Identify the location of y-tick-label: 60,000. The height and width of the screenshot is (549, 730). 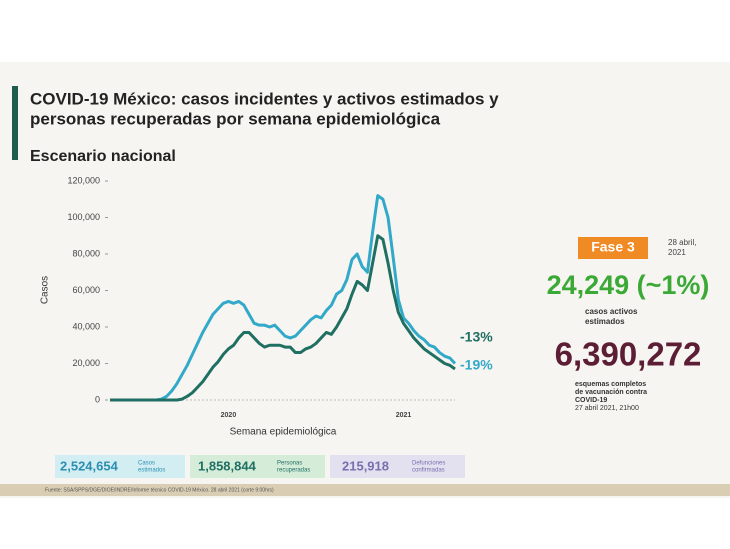
(86, 290).